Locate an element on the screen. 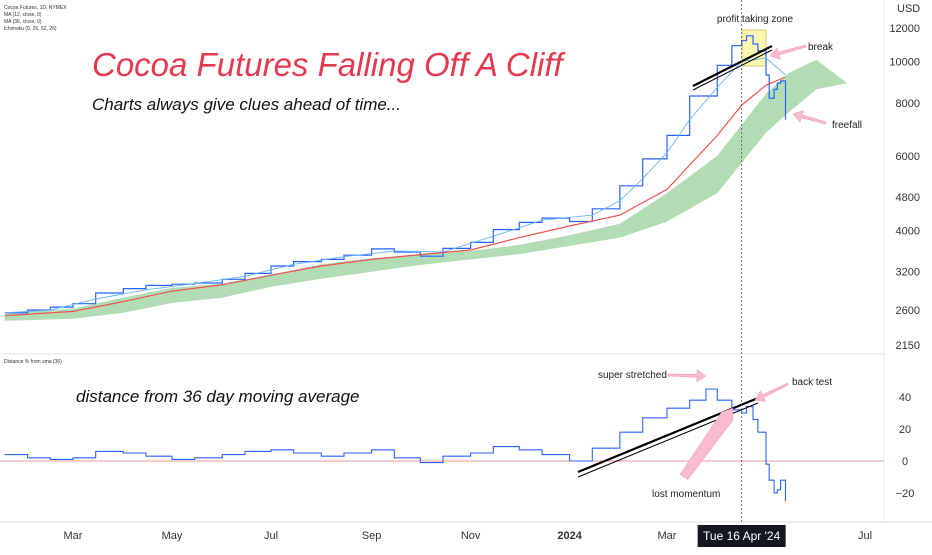  legend-distance: Distance % from sma (36) is located at coordinates (33, 362).